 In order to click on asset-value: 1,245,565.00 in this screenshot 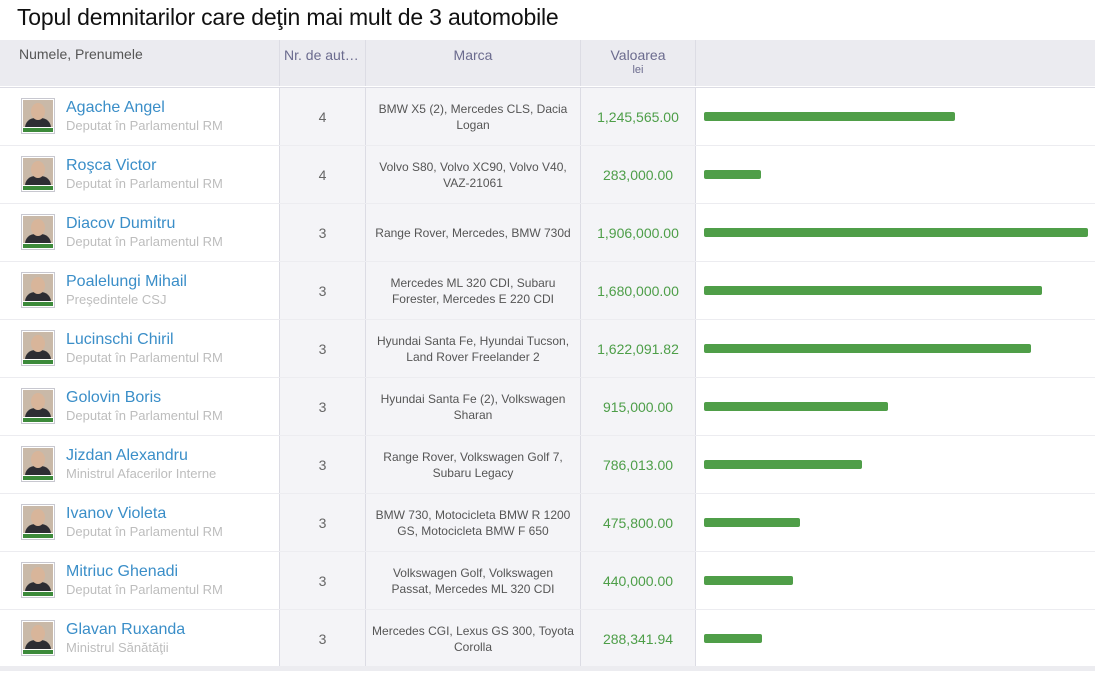, I will do `click(638, 116)`.